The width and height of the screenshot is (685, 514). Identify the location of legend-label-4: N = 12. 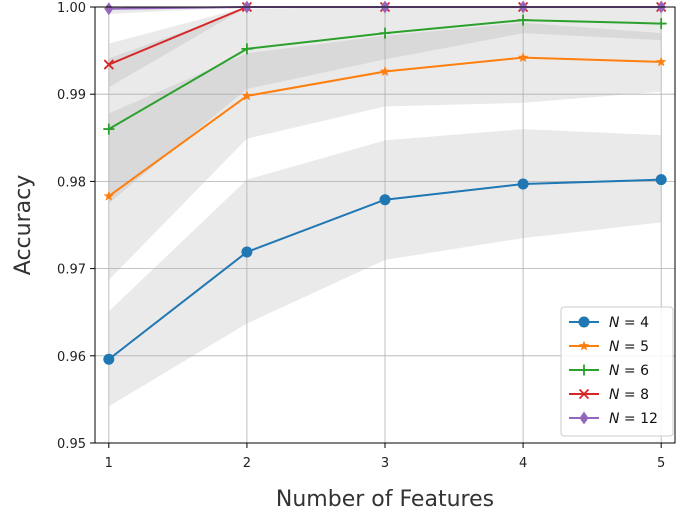
(633, 419).